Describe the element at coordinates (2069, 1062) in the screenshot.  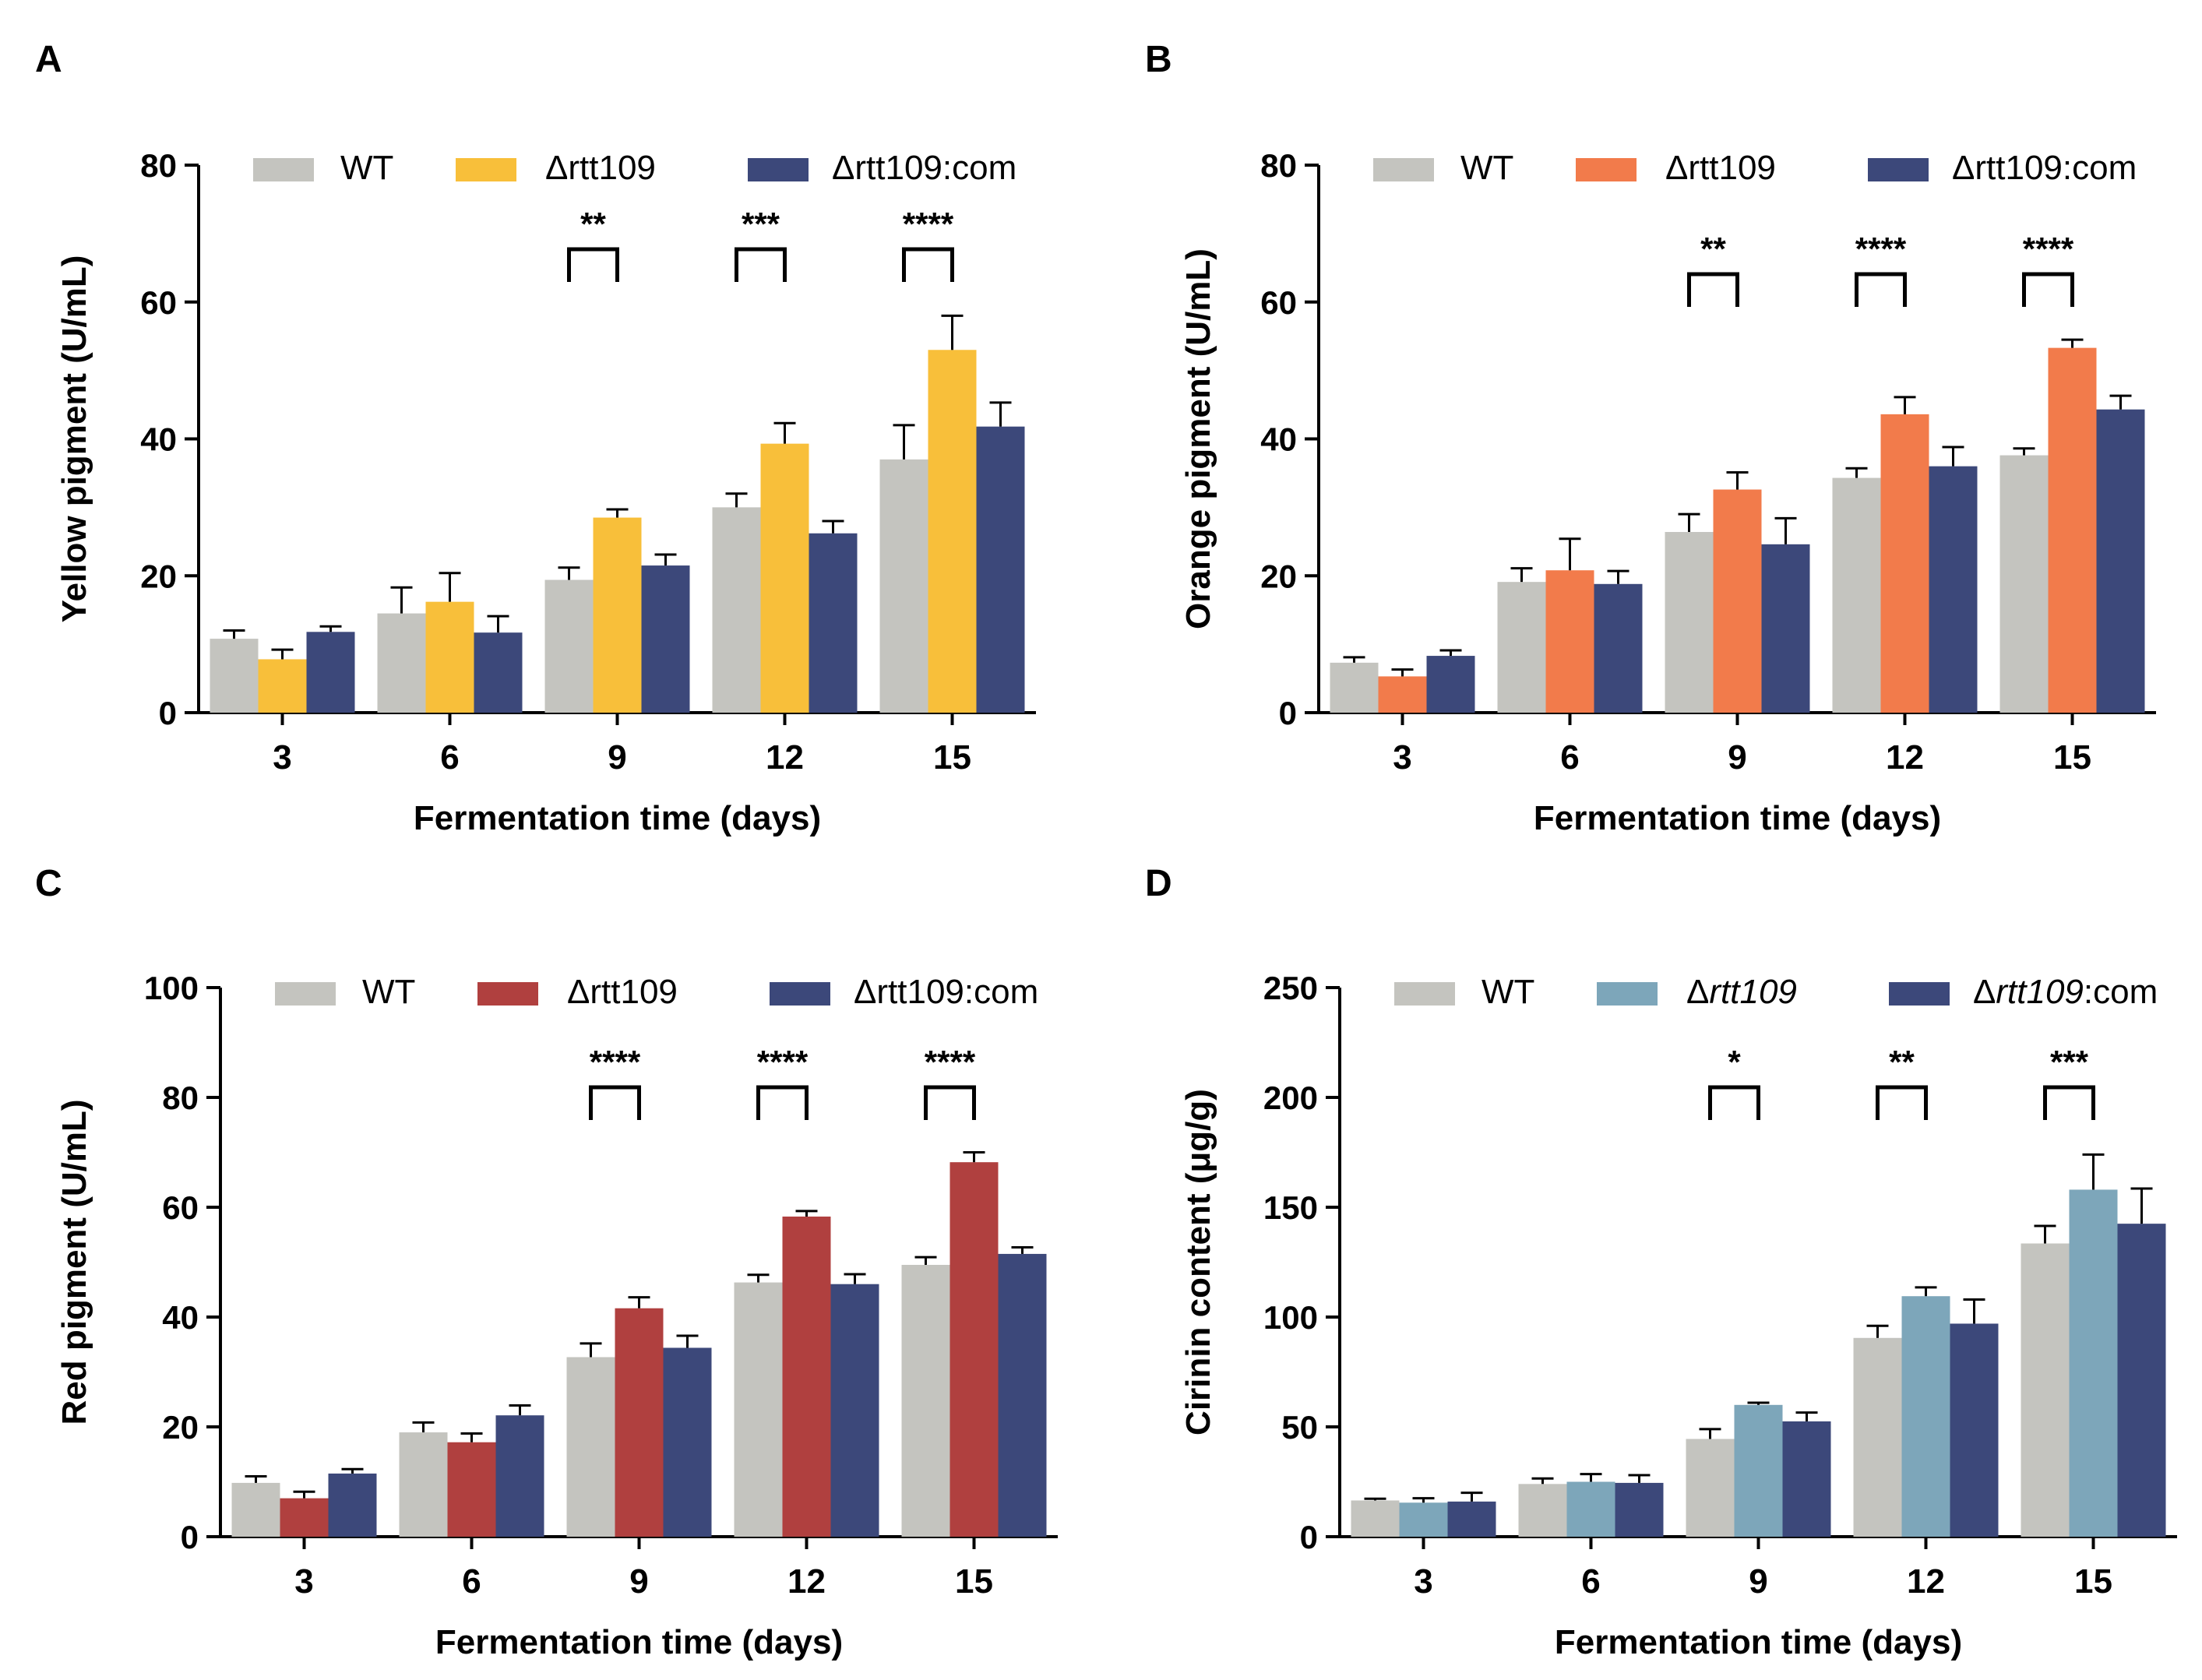
I see `panel-d-significance-label: ***` at that location.